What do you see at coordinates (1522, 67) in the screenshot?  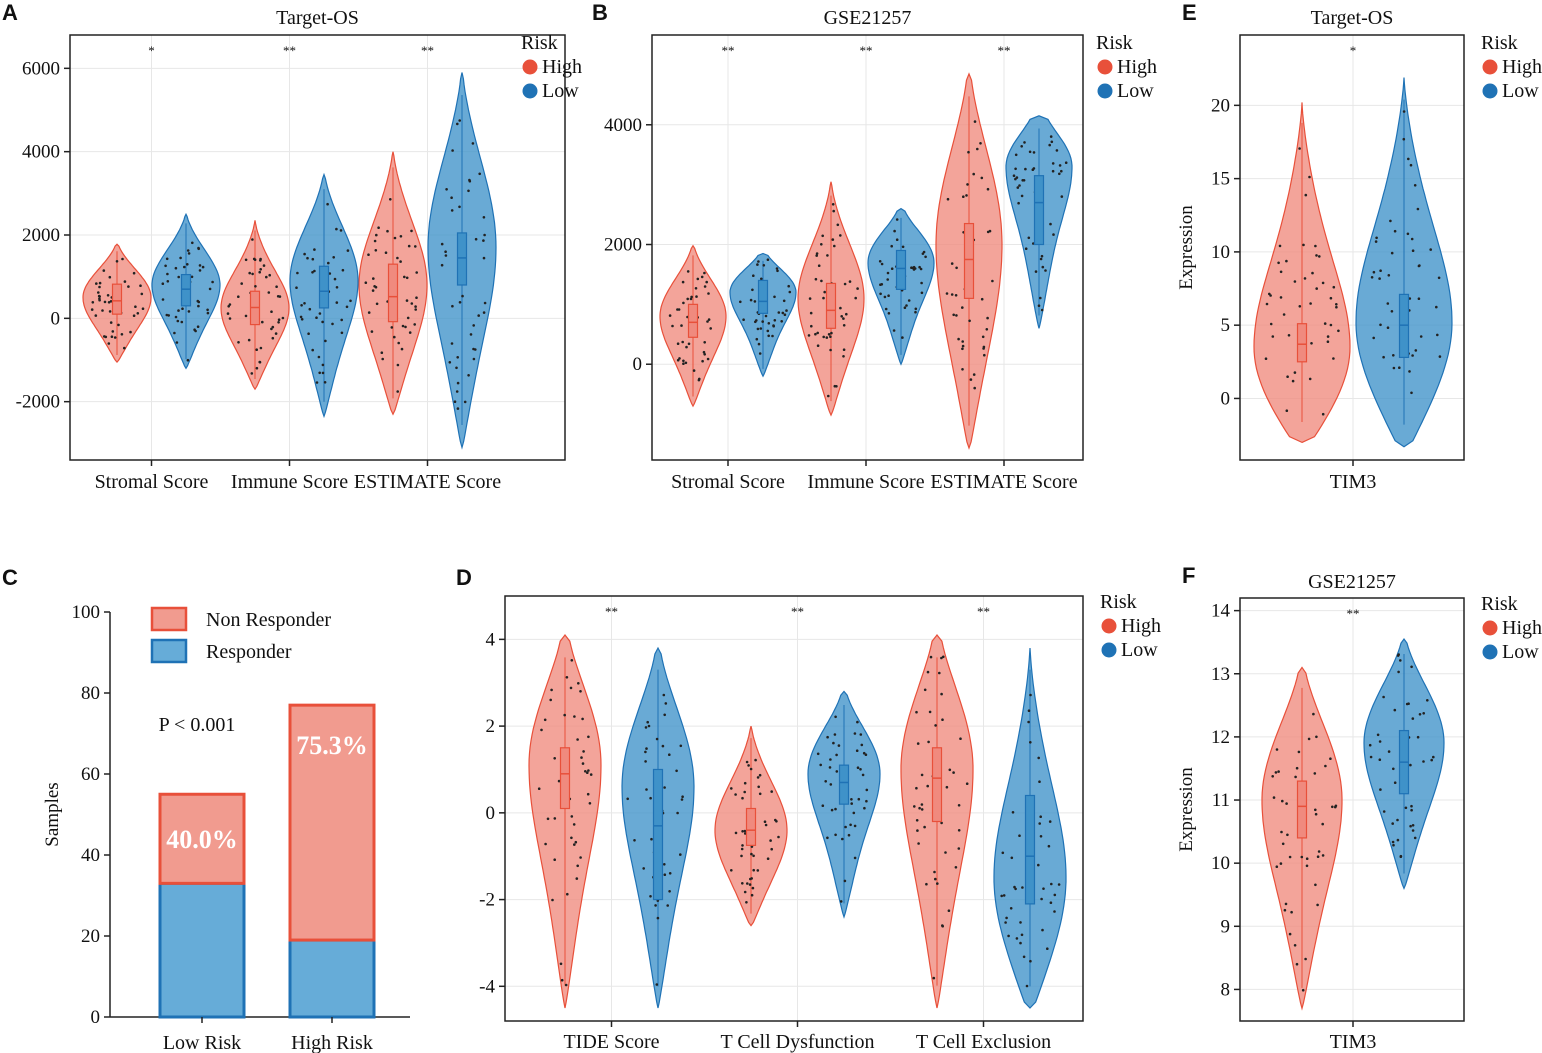 I see `legend-item-high: High` at bounding box center [1522, 67].